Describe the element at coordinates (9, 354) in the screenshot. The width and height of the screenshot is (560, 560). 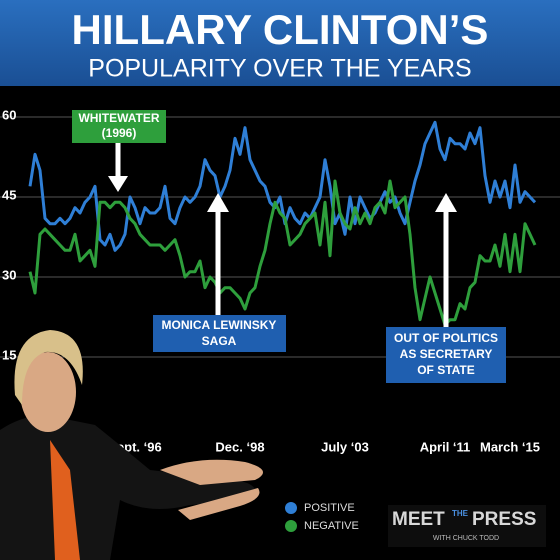
I see `y-tick-label: 15` at that location.